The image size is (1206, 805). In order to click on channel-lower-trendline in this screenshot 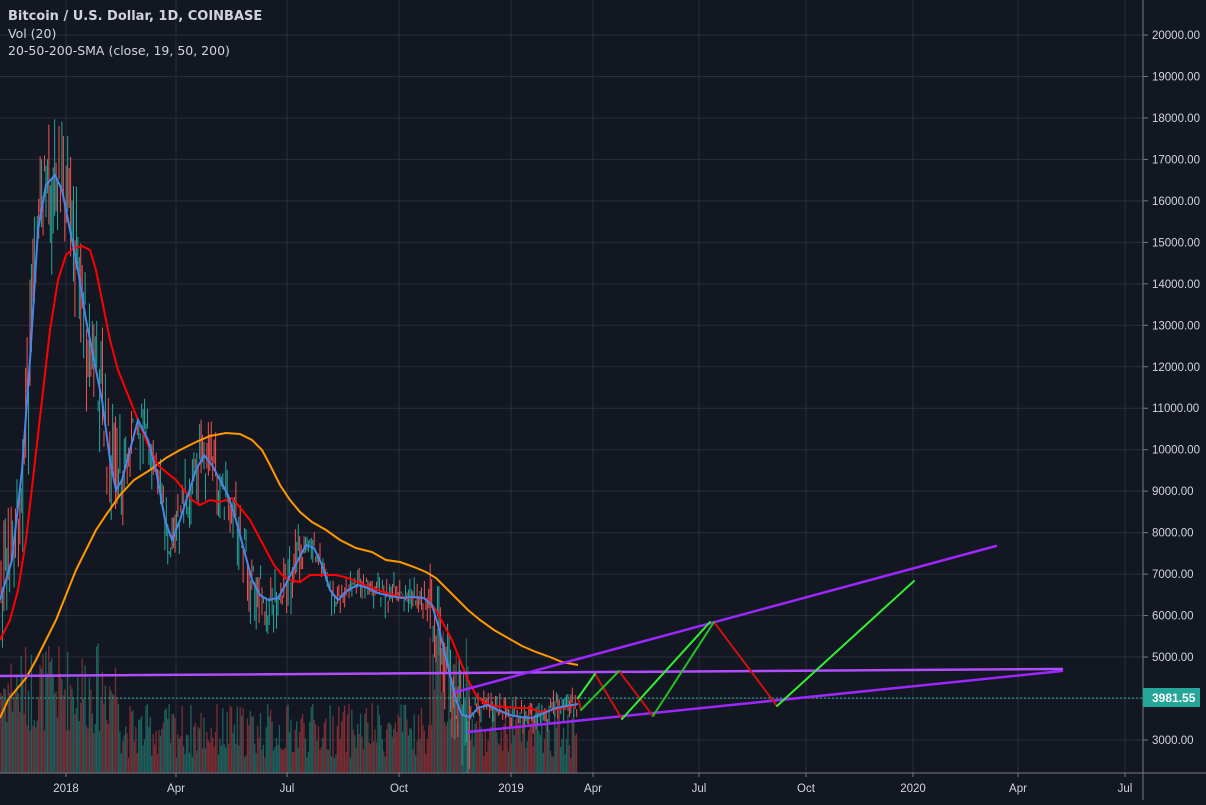, I will do `click(765, 701)`.